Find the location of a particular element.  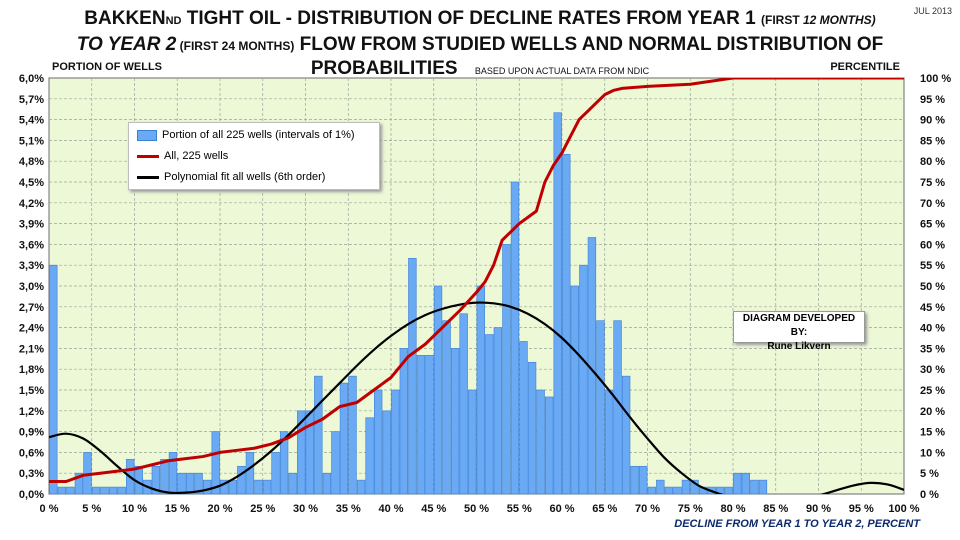

y2-tick-label: 90 % is located at coordinates (932, 121).